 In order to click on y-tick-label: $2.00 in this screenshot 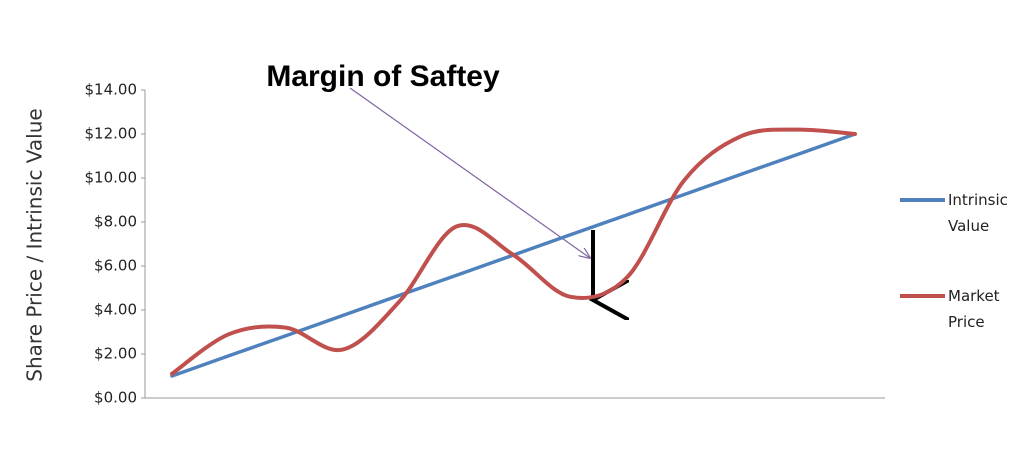, I will do `click(115, 354)`.